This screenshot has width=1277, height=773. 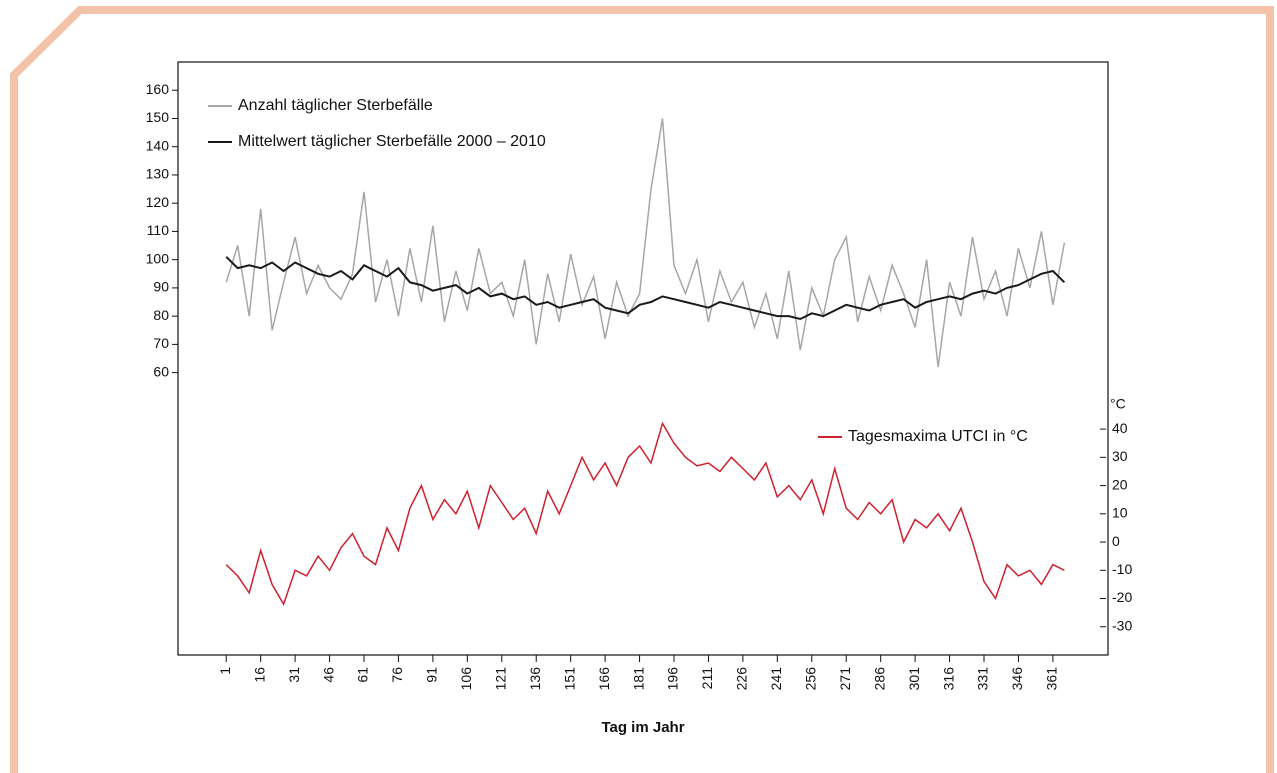 I want to click on y2-tick-label: -30, so click(x=1122, y=625).